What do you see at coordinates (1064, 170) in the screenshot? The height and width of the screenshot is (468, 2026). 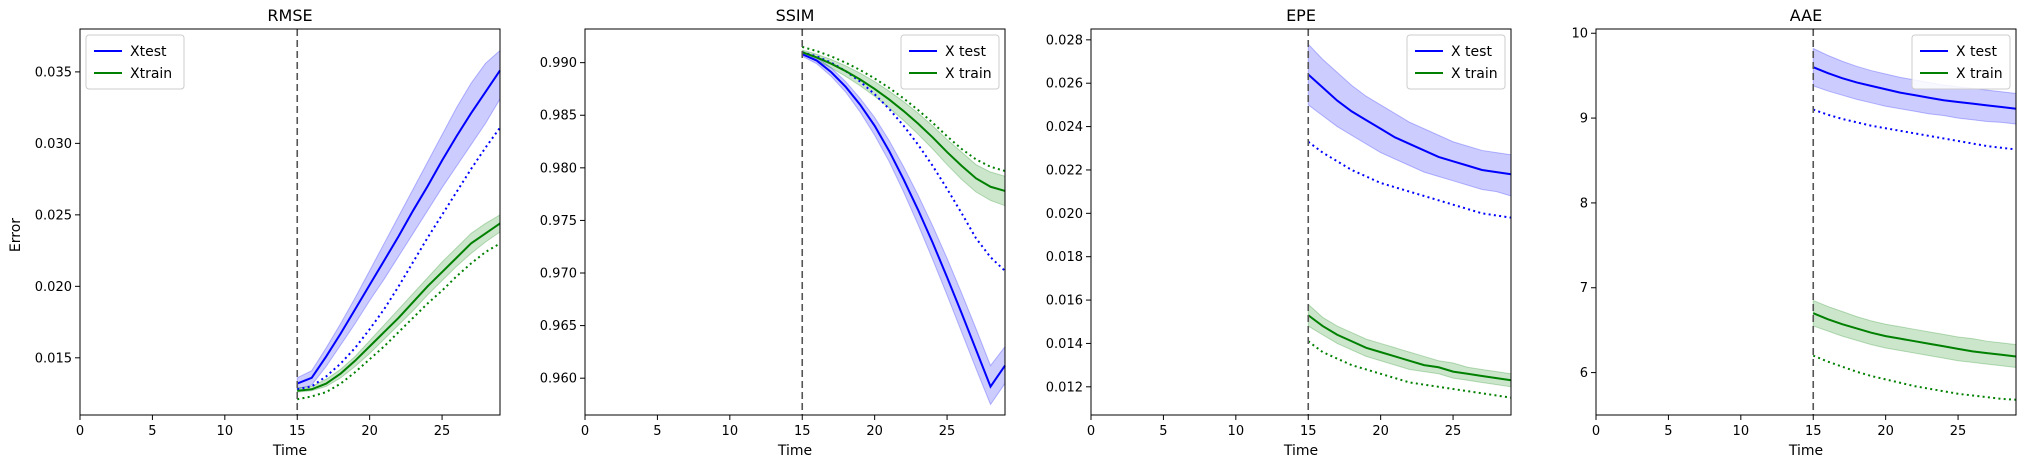 I see `y-tick-label: 0.022` at bounding box center [1064, 170].